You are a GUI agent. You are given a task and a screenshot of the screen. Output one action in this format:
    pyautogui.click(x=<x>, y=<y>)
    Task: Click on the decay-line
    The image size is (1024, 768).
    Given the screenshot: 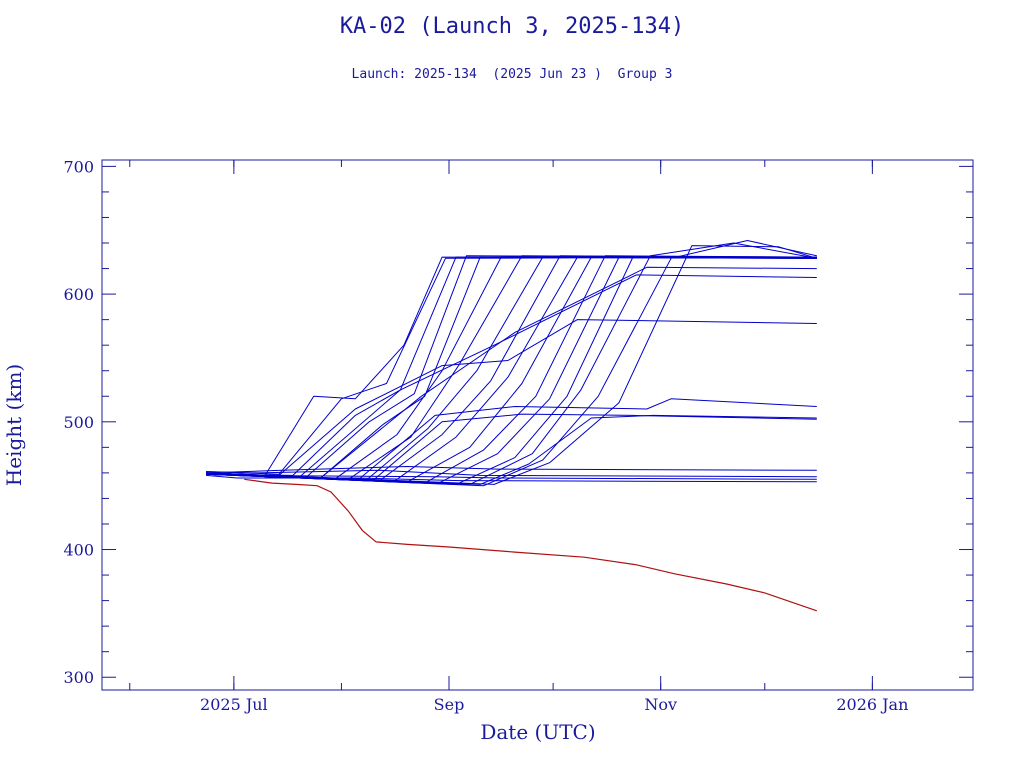 What is the action you would take?
    pyautogui.click(x=530, y=545)
    